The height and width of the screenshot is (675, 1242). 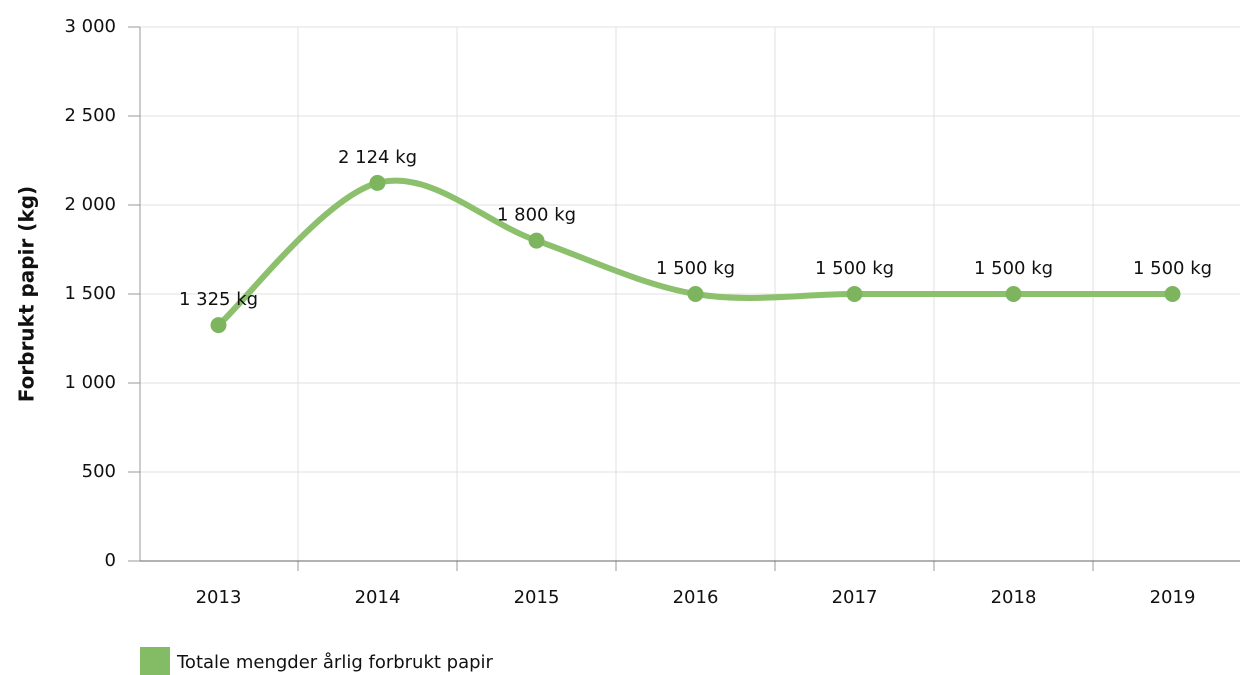 I want to click on legend-label: Totale mengder årlig forbrukt papir, so click(x=335, y=662).